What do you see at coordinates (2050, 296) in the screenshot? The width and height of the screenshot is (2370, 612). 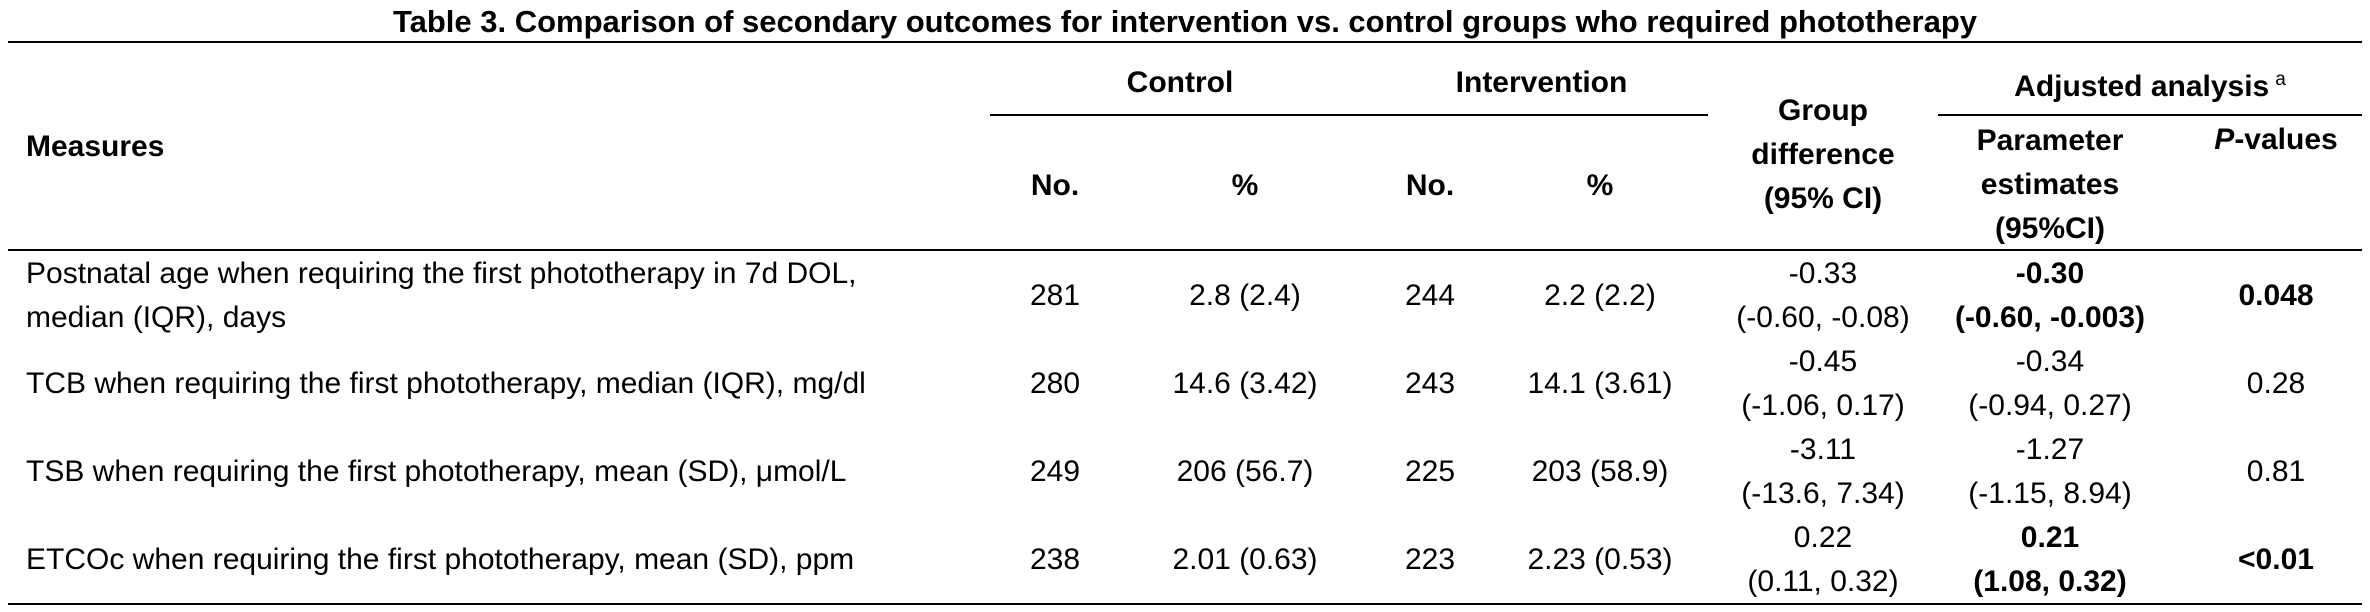 I see `row-1-param-est: -0.30 (-0.60, -0.003)` at bounding box center [2050, 296].